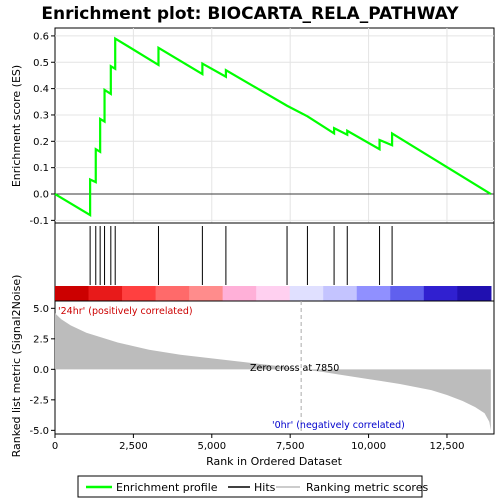 The width and height of the screenshot is (500, 500). I want to click on metric-tick-label: 0.0, so click(41, 370).